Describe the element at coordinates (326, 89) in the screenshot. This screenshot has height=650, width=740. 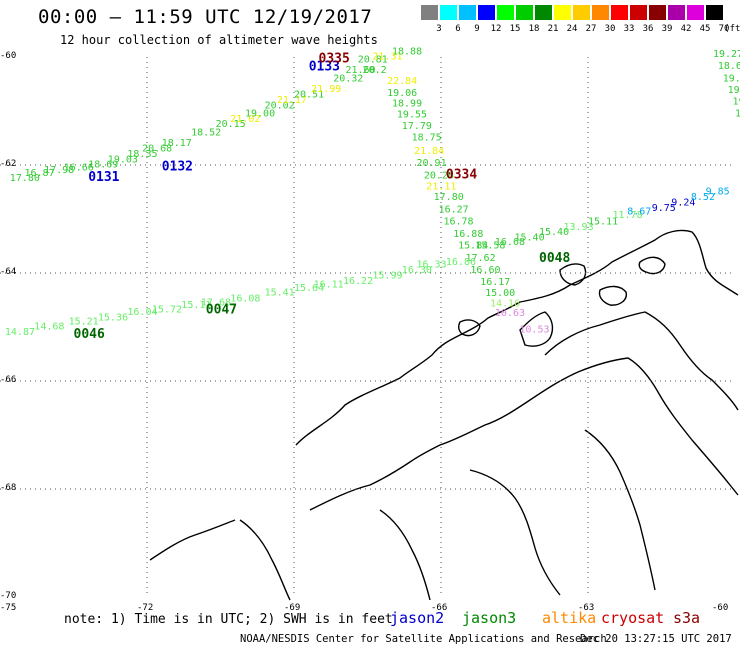
I see `swh-label: 21.99` at that location.